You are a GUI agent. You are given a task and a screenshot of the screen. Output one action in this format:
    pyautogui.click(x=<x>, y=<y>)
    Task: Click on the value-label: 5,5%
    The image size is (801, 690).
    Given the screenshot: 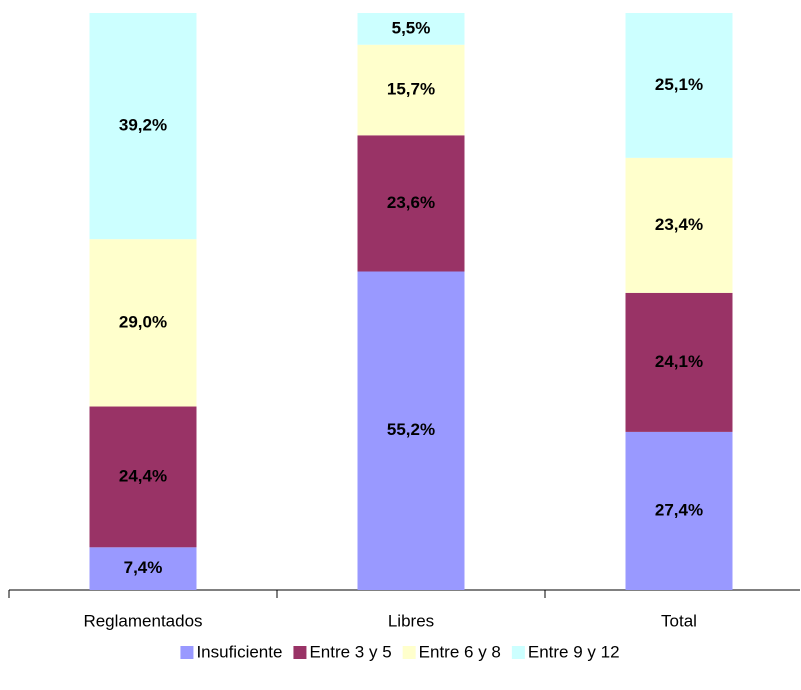 What is the action you would take?
    pyautogui.click(x=411, y=27)
    